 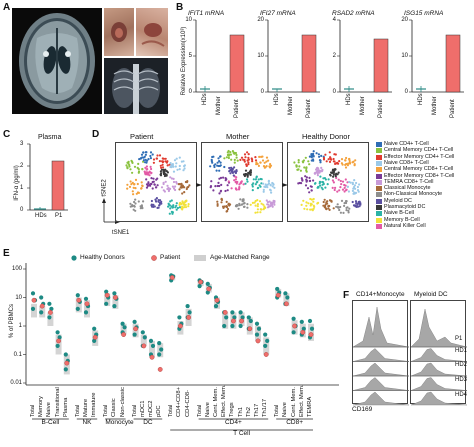 What do you see at coordinates (190, 92) in the screenshot?
I see `panel-b-ytick-0-0: 0` at bounding box center [190, 92].